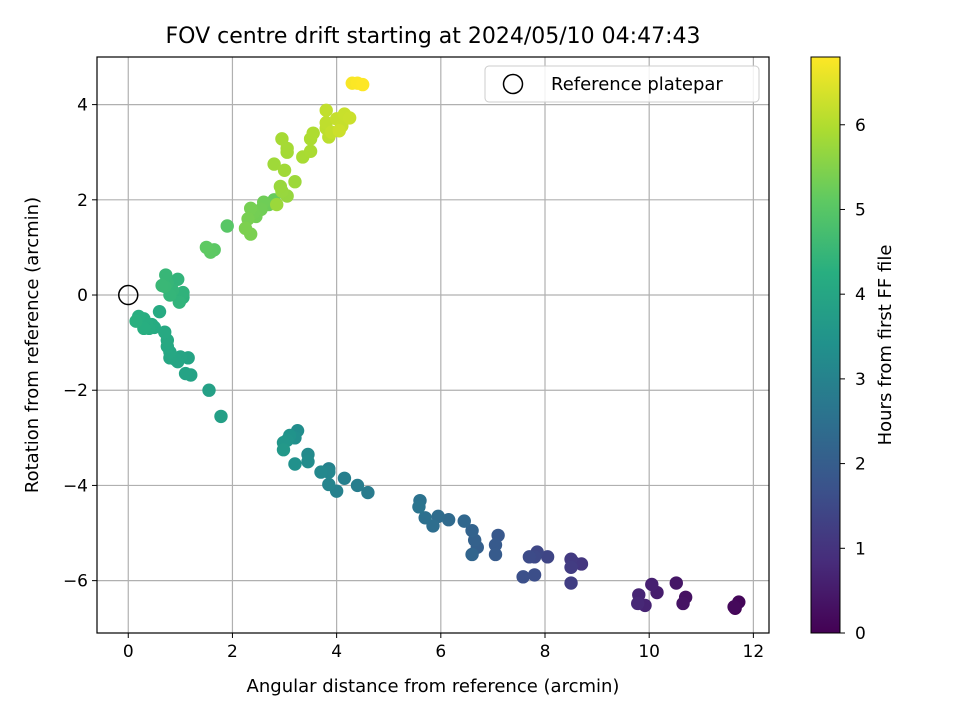 The image size is (960, 724). I want to click on x-axis-ticks: 0 2 4 6 8 10 12, so click(443, 647).